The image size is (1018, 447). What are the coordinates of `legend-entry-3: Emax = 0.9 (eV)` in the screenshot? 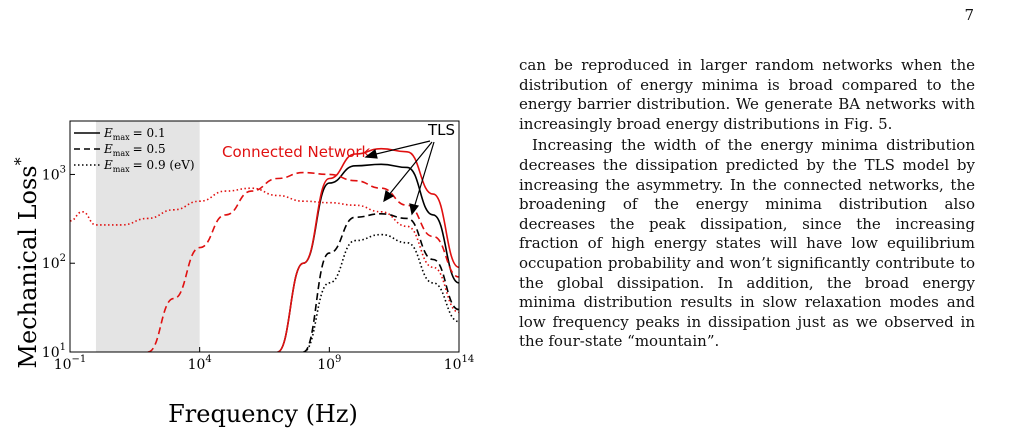 It's located at (149, 166).